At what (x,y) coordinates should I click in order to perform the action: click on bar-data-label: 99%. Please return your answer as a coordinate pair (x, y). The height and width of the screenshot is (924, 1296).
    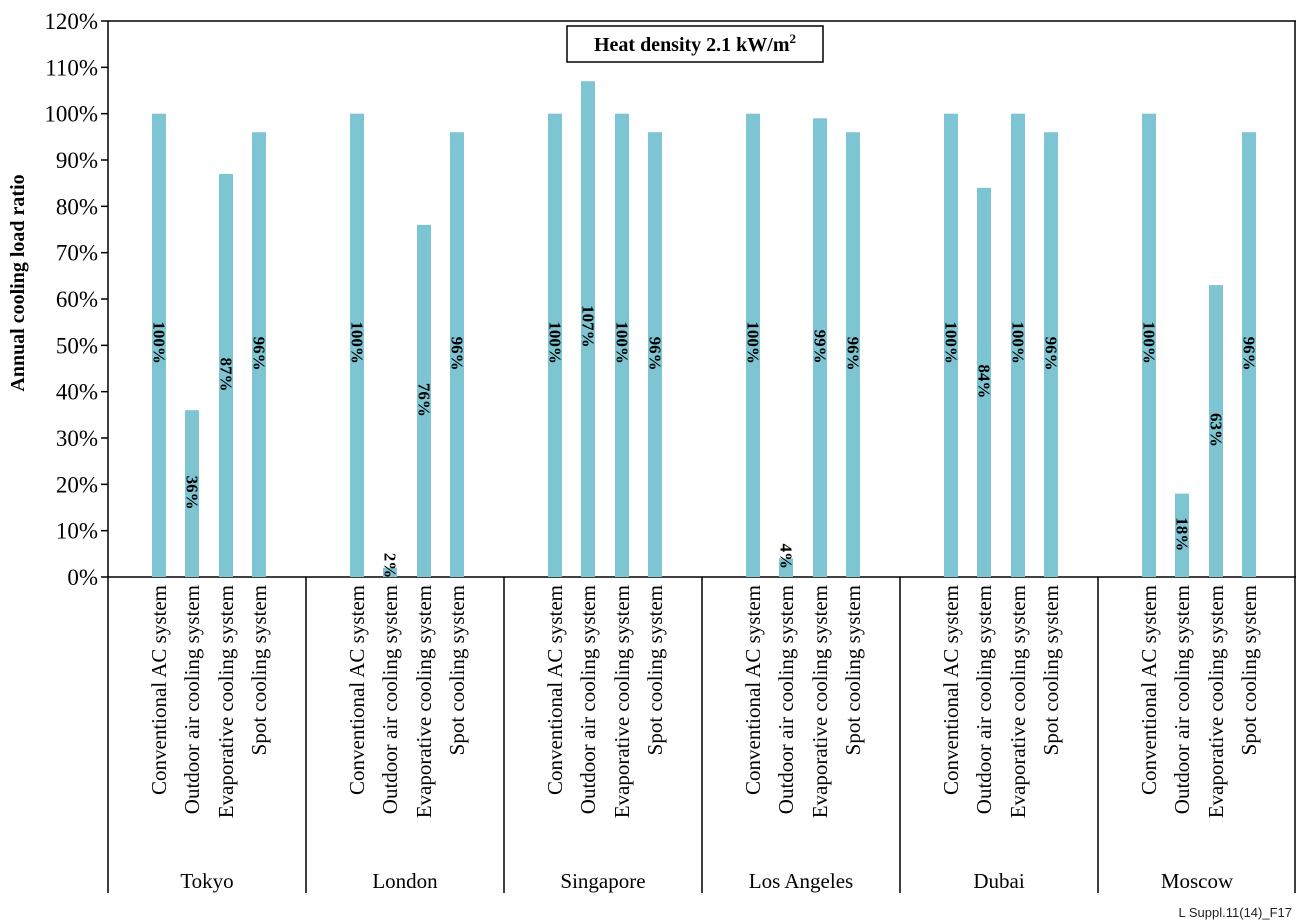
    Looking at the image, I should click on (820, 347).